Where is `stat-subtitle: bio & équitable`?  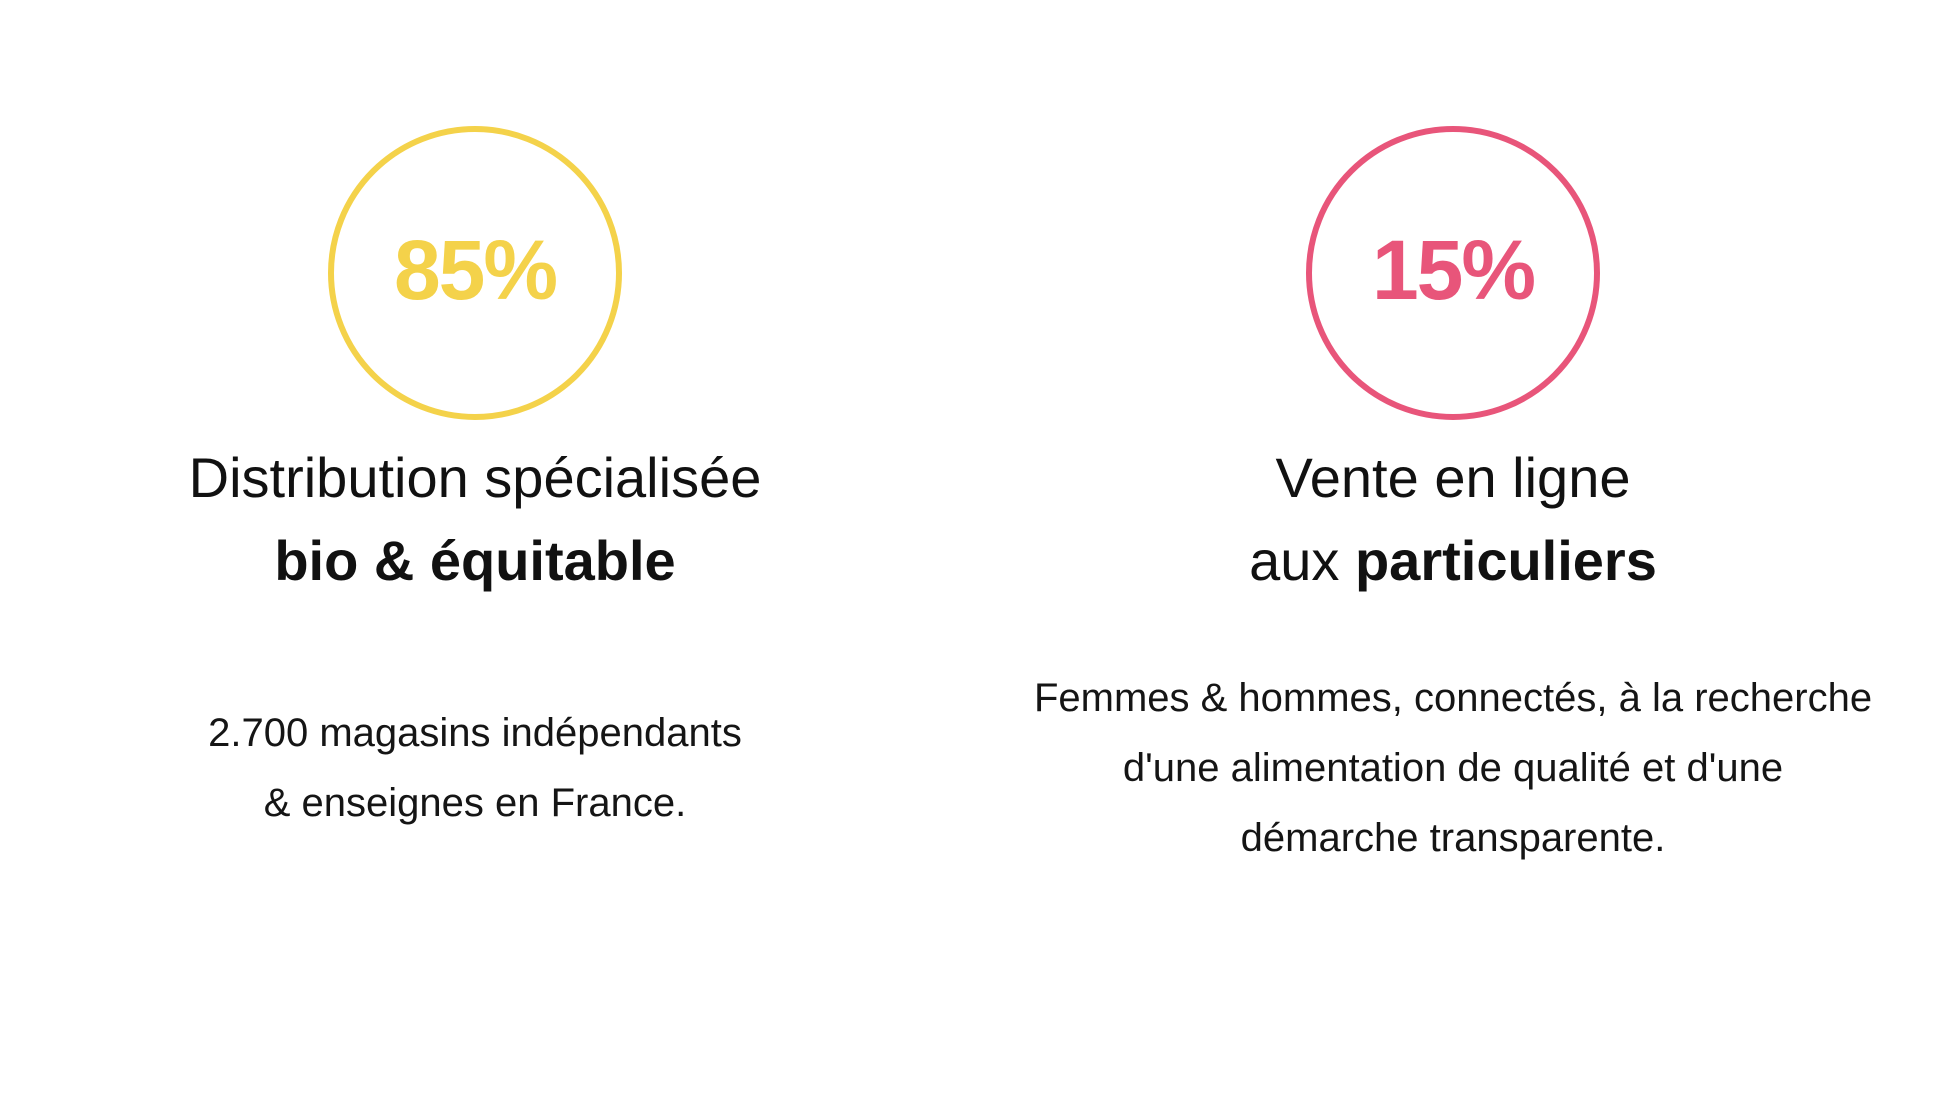 stat-subtitle: bio & équitable is located at coordinates (482, 561).